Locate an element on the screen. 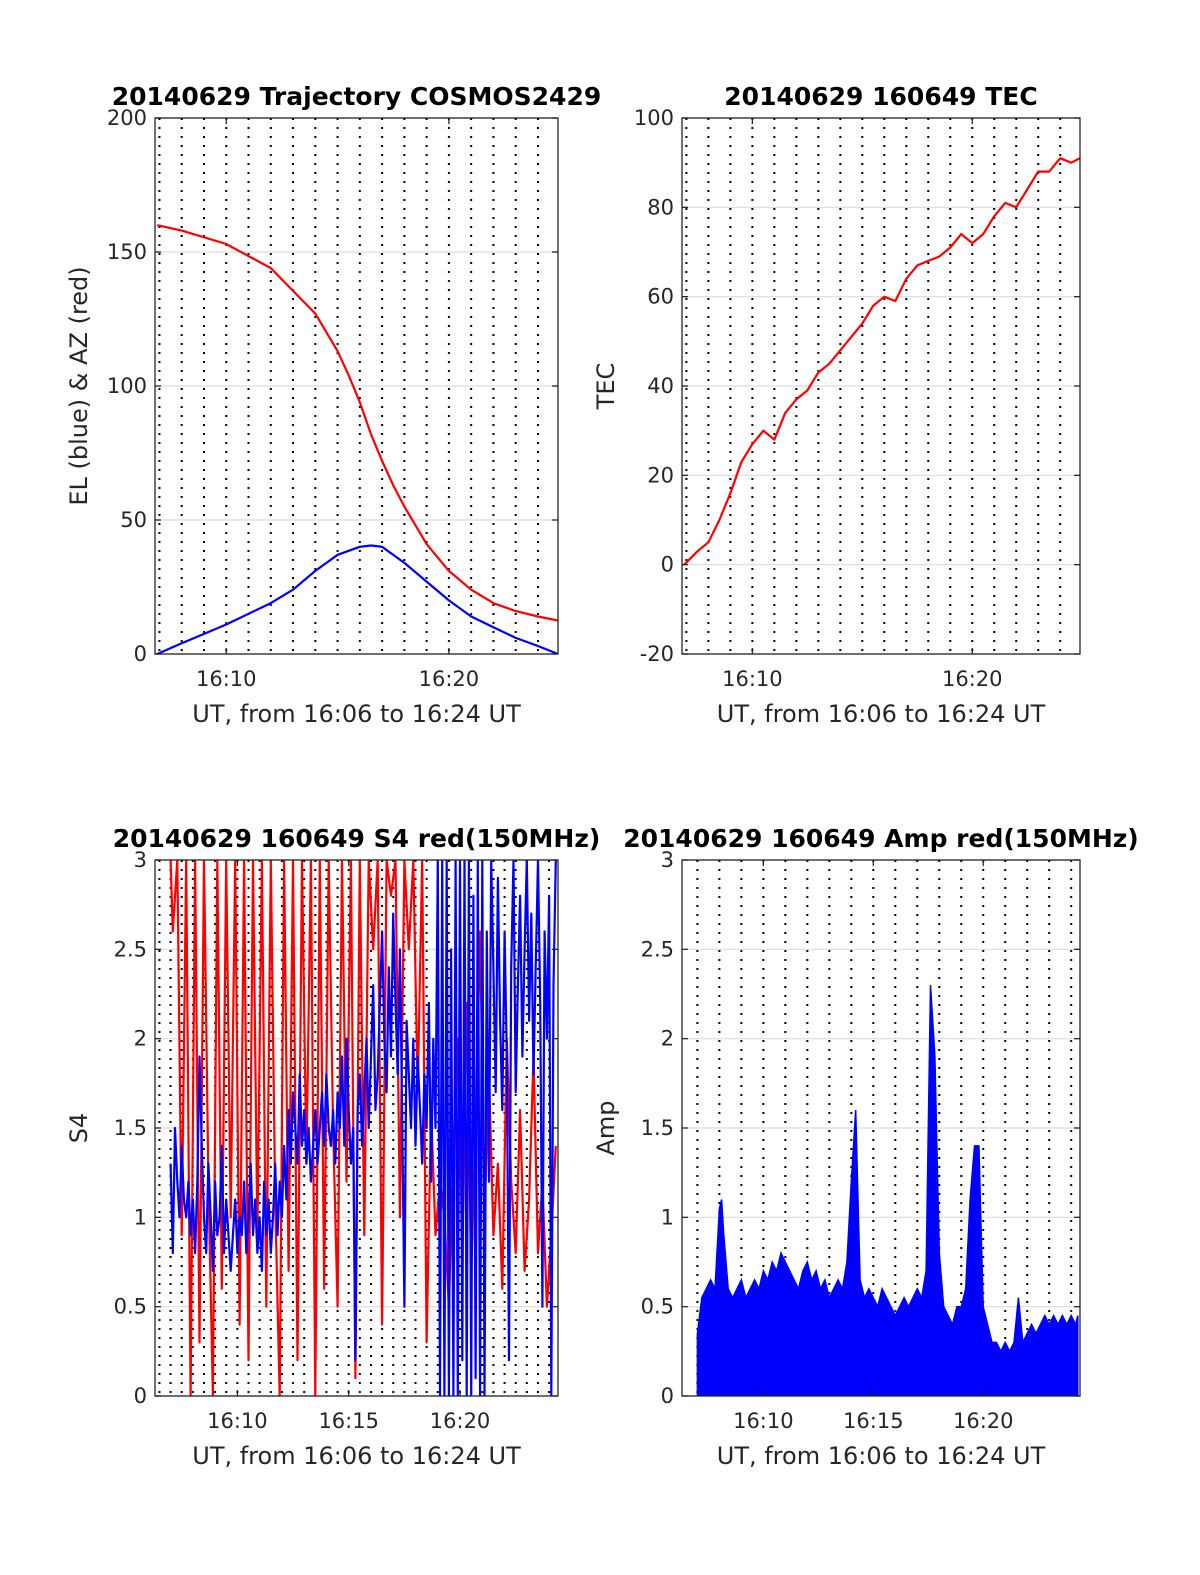 The image size is (1200, 1575). y-tick-label: 60 is located at coordinates (660, 297).